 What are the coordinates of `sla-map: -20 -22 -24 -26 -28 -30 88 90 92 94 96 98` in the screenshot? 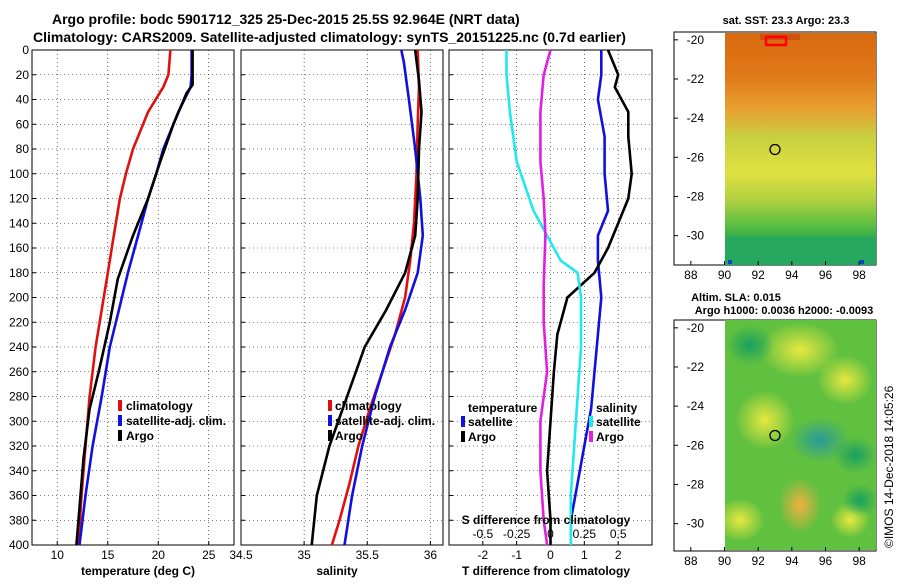 It's located at (775, 443).